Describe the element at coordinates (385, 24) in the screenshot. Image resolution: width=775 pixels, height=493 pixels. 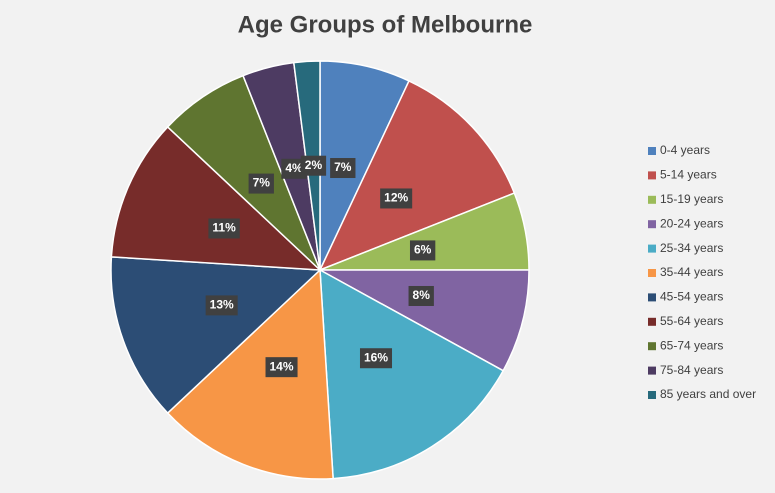
I see `chart-title: Age Groups of Melbourne` at that location.